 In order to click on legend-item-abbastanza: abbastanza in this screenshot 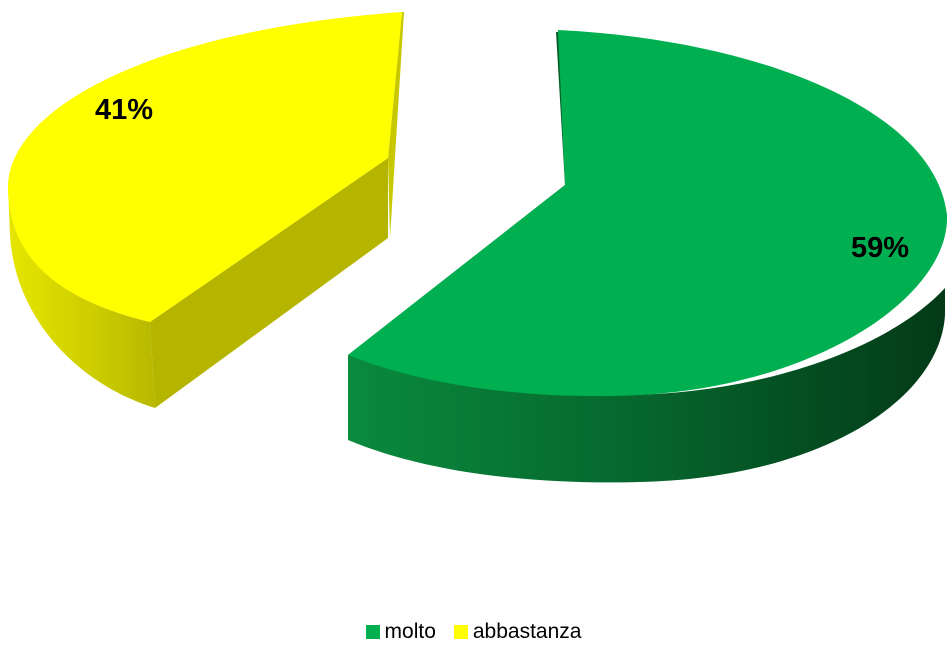, I will do `click(517, 632)`.